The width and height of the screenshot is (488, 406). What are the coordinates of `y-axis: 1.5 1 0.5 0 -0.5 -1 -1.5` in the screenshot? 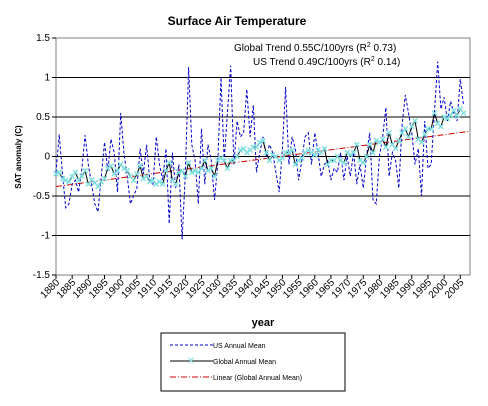 It's located at (44, 157).